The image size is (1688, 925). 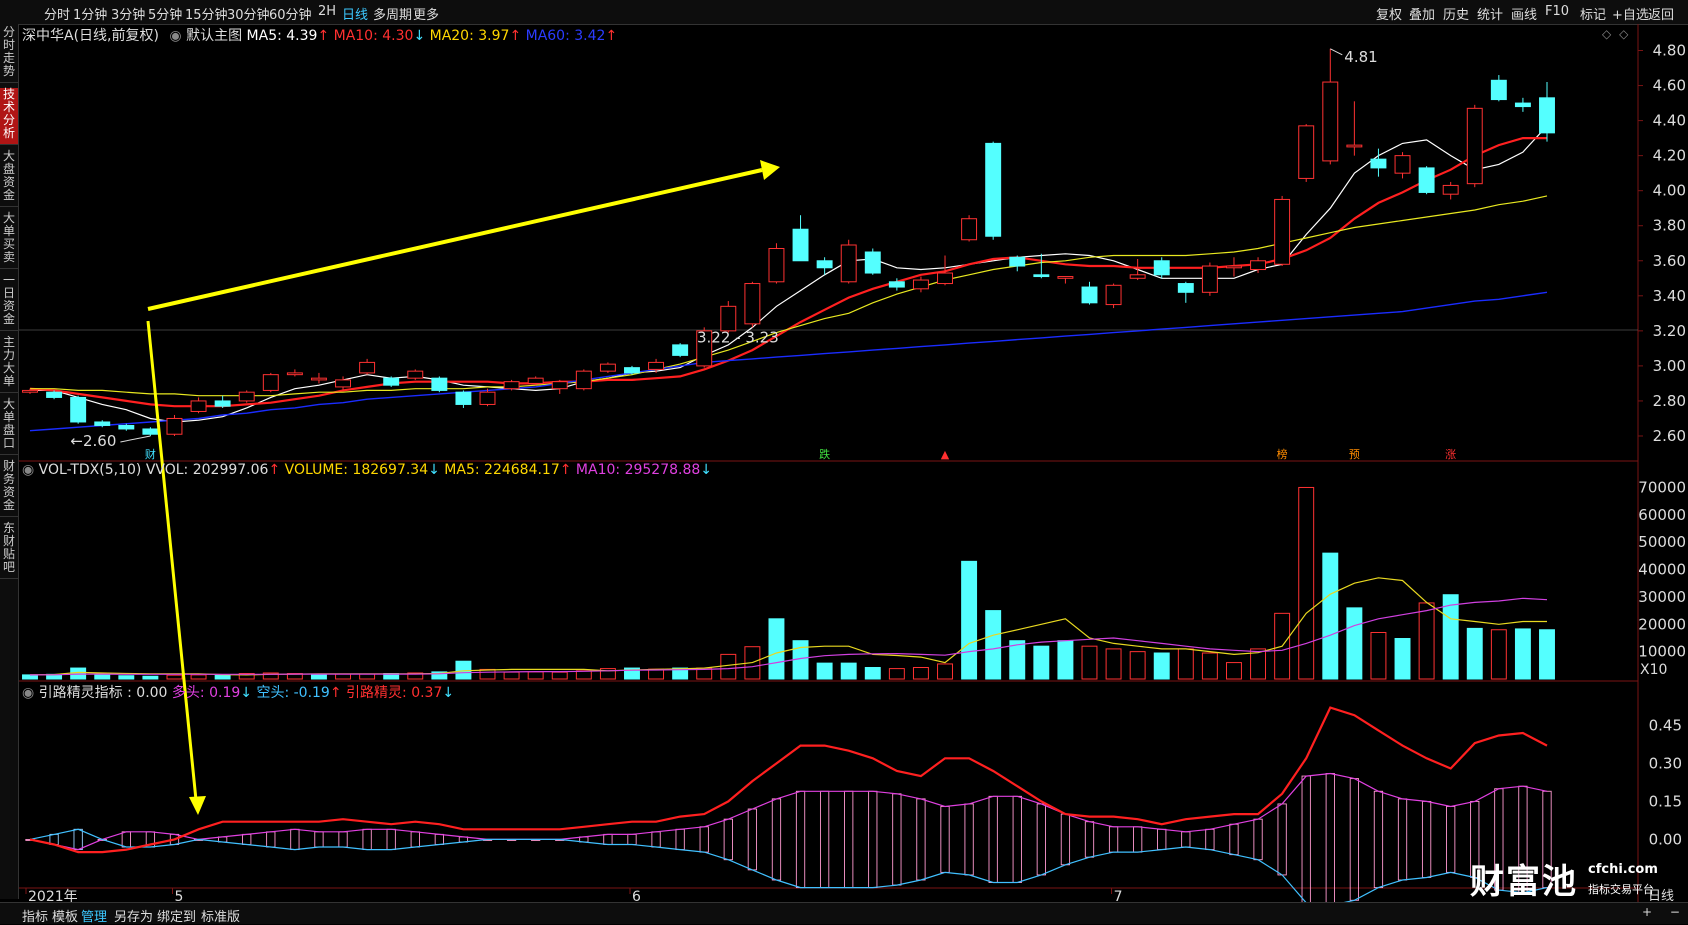 I want to click on tool-button-2: 历史, so click(x=1456, y=15).